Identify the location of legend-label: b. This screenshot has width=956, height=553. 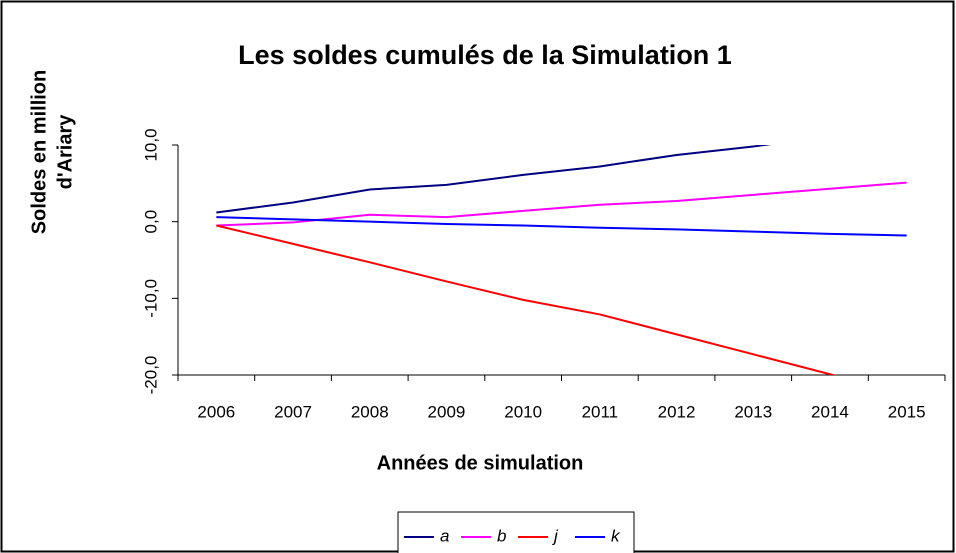
(501, 535).